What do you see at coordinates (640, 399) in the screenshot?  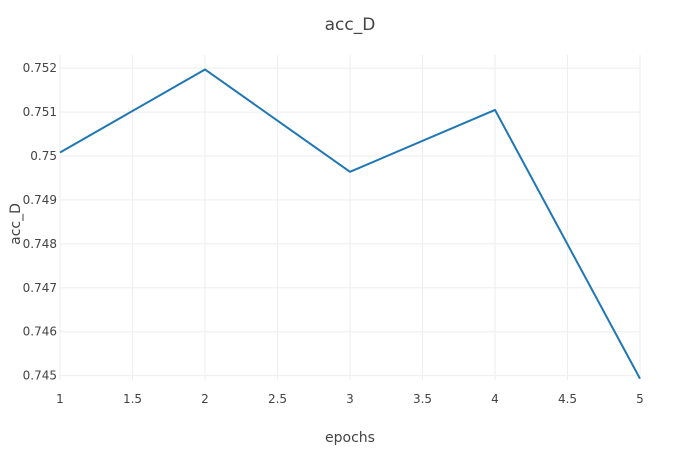 I see `x-tick-label: 5` at bounding box center [640, 399].